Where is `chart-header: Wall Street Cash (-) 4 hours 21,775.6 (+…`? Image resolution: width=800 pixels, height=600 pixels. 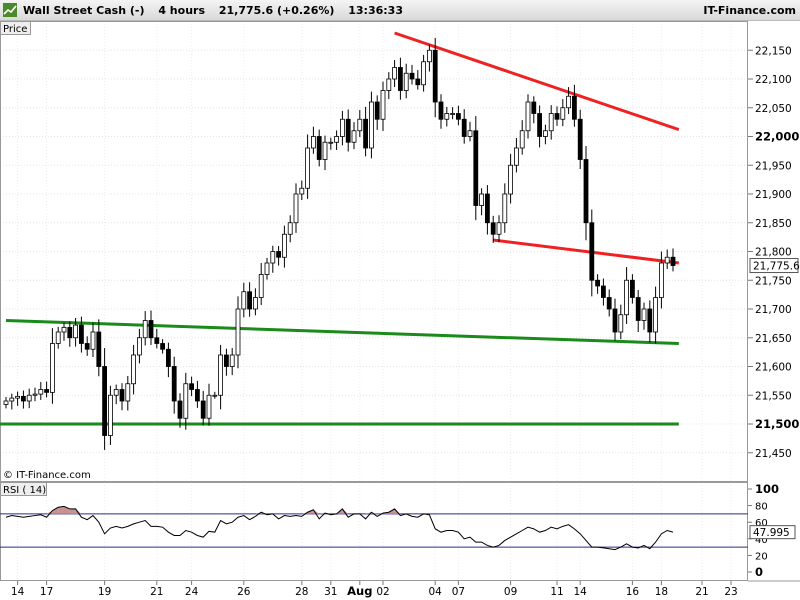 chart-header: Wall Street Cash (-) 4 hours 21,775.6 (+… is located at coordinates (400, 10).